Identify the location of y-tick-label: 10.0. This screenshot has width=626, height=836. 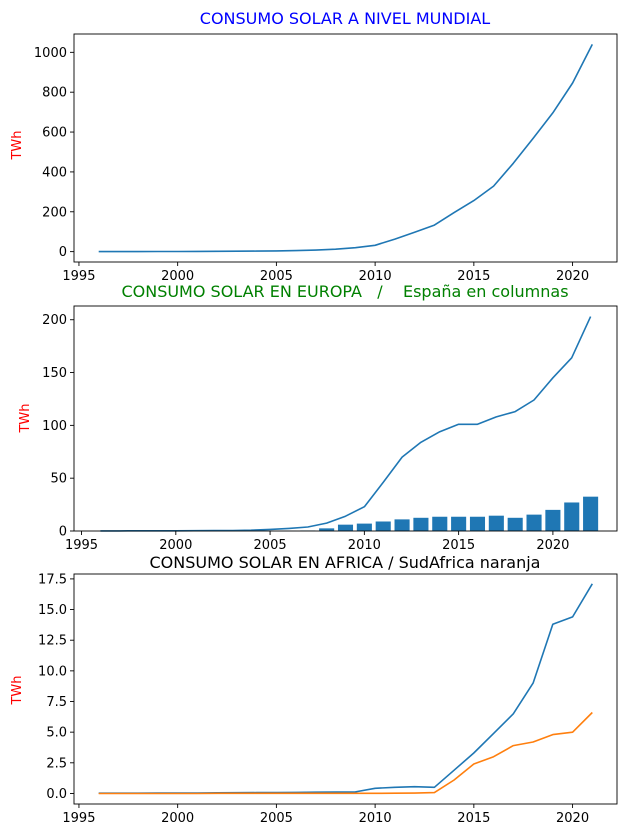
(52, 671).